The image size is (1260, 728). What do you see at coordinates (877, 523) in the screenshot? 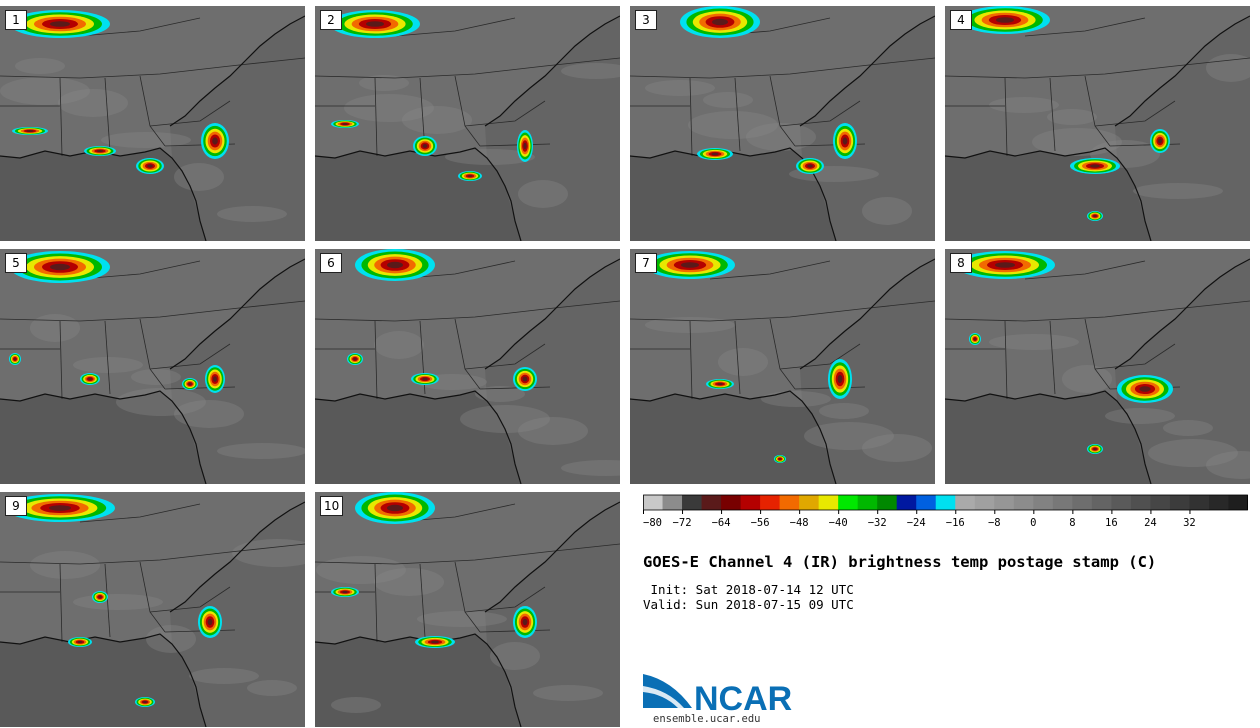
I see `colorbar-tick-label: −32` at bounding box center [877, 523].